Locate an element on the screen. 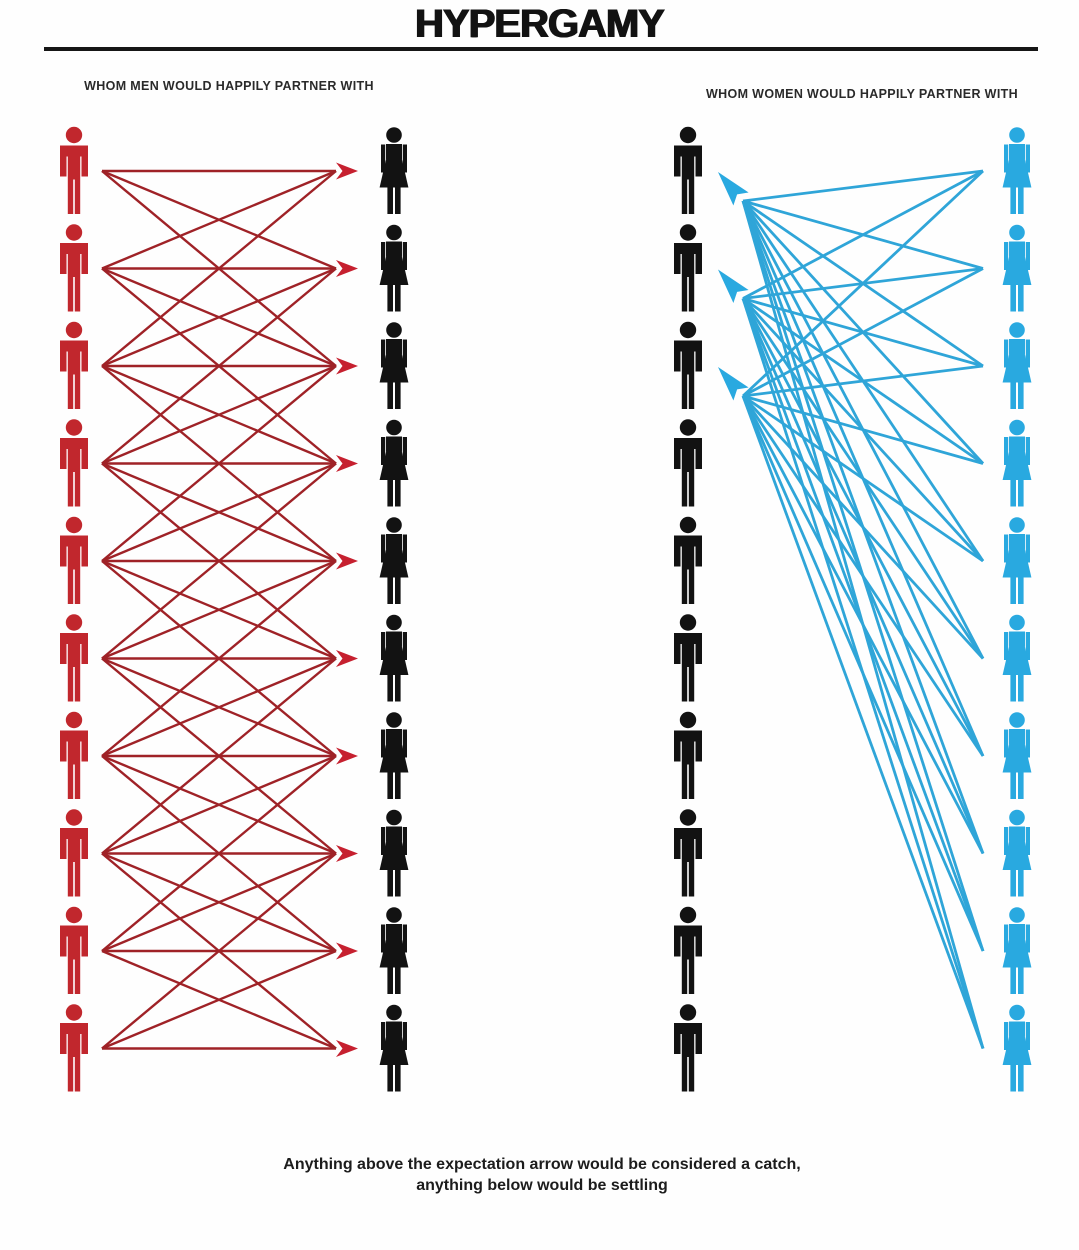 This screenshot has width=1079, height=1250. arrow-woman9-to-man1 is located at coordinates (863, 576).